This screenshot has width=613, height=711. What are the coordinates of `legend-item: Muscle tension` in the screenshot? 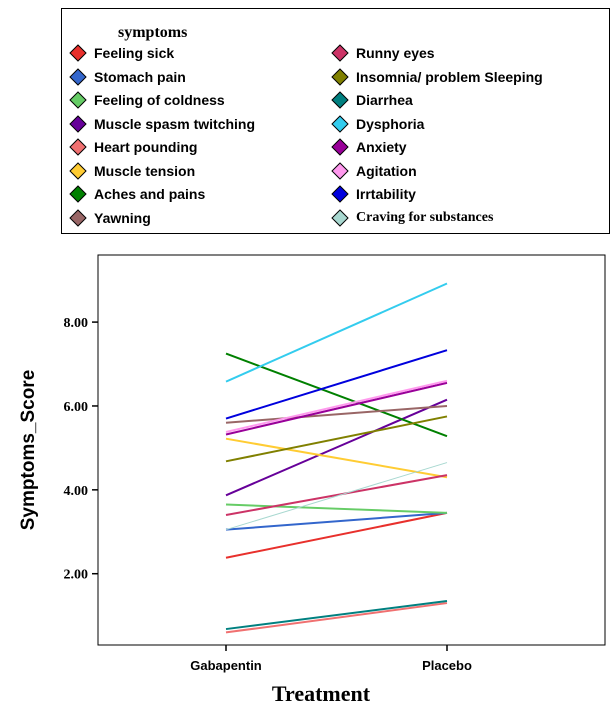 It's located at (131, 171).